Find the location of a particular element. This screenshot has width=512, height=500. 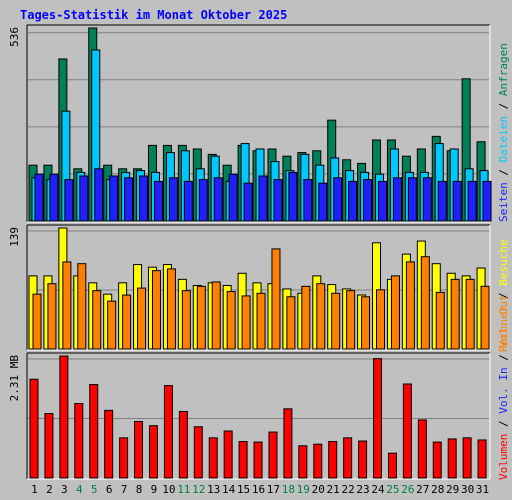

x-tick-label-day-24: 24 is located at coordinates (378, 489).